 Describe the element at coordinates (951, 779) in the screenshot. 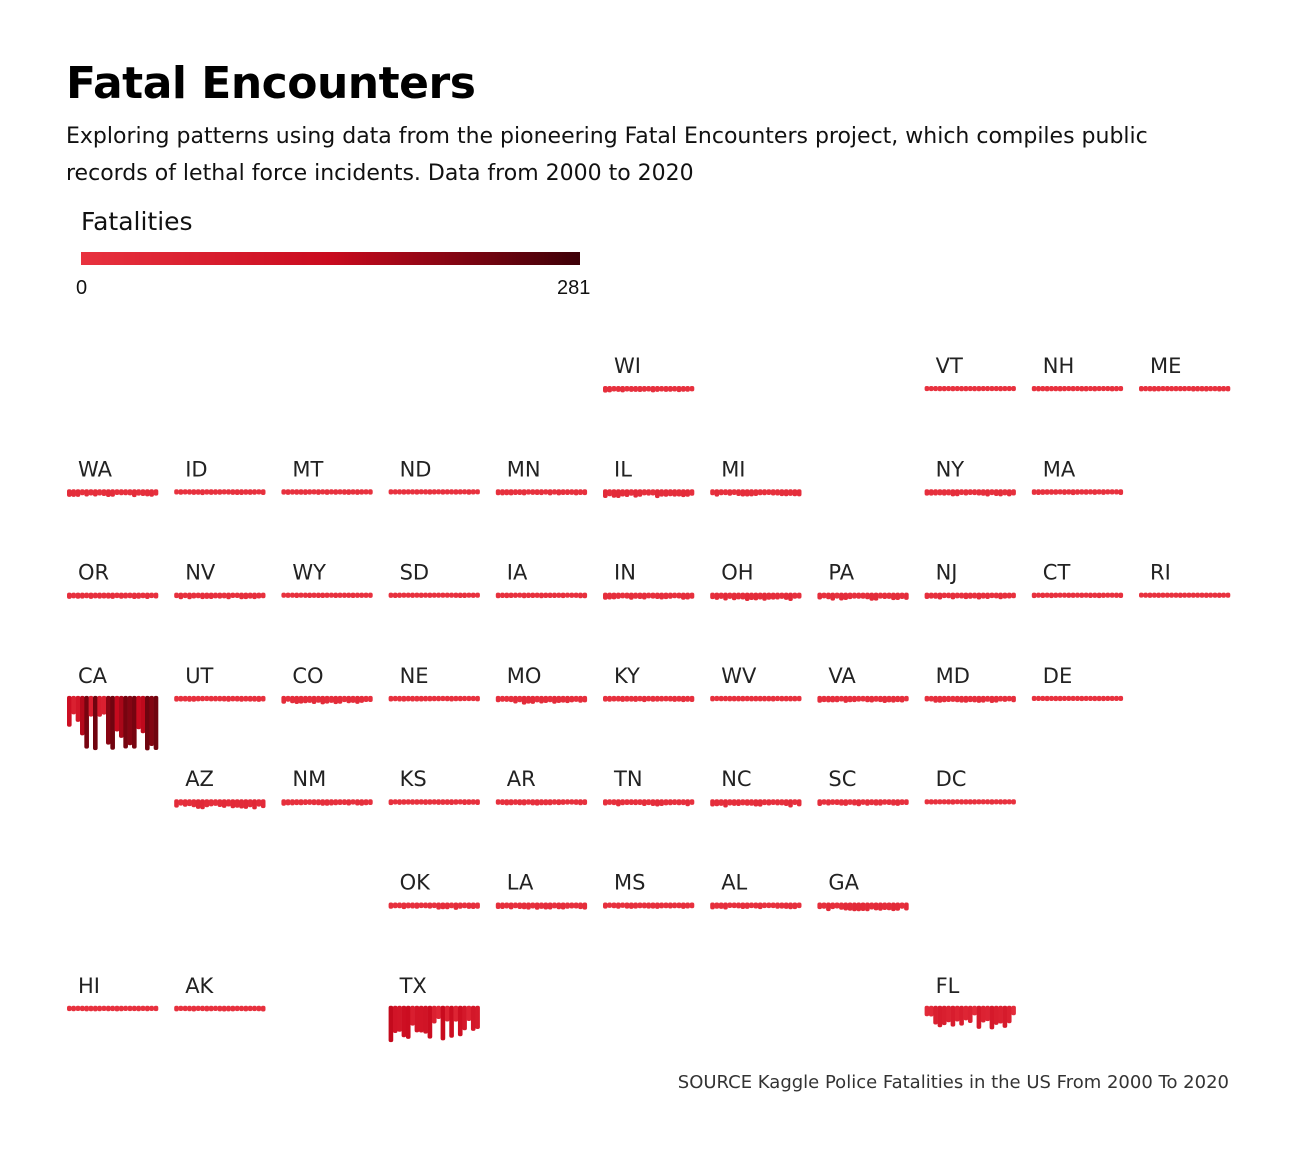

I see `state-label: DC` at that location.